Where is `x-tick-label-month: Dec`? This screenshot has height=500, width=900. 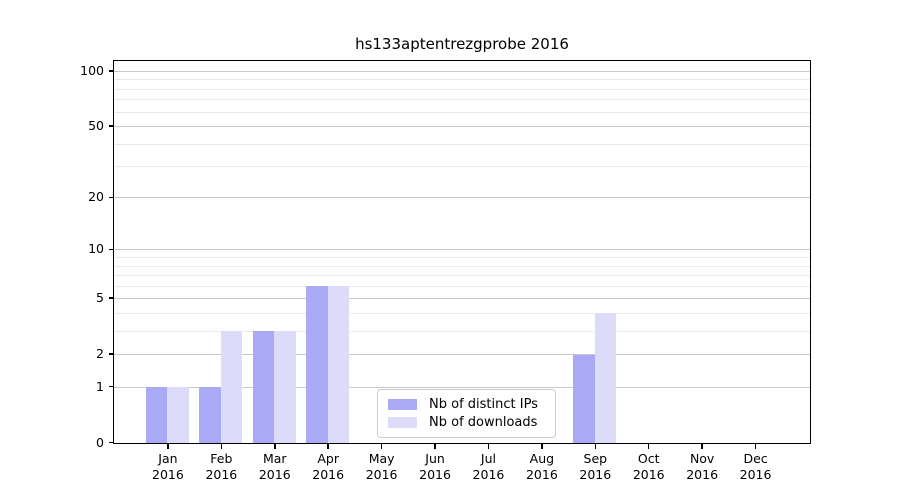
x-tick-label-month: Dec is located at coordinates (755, 458).